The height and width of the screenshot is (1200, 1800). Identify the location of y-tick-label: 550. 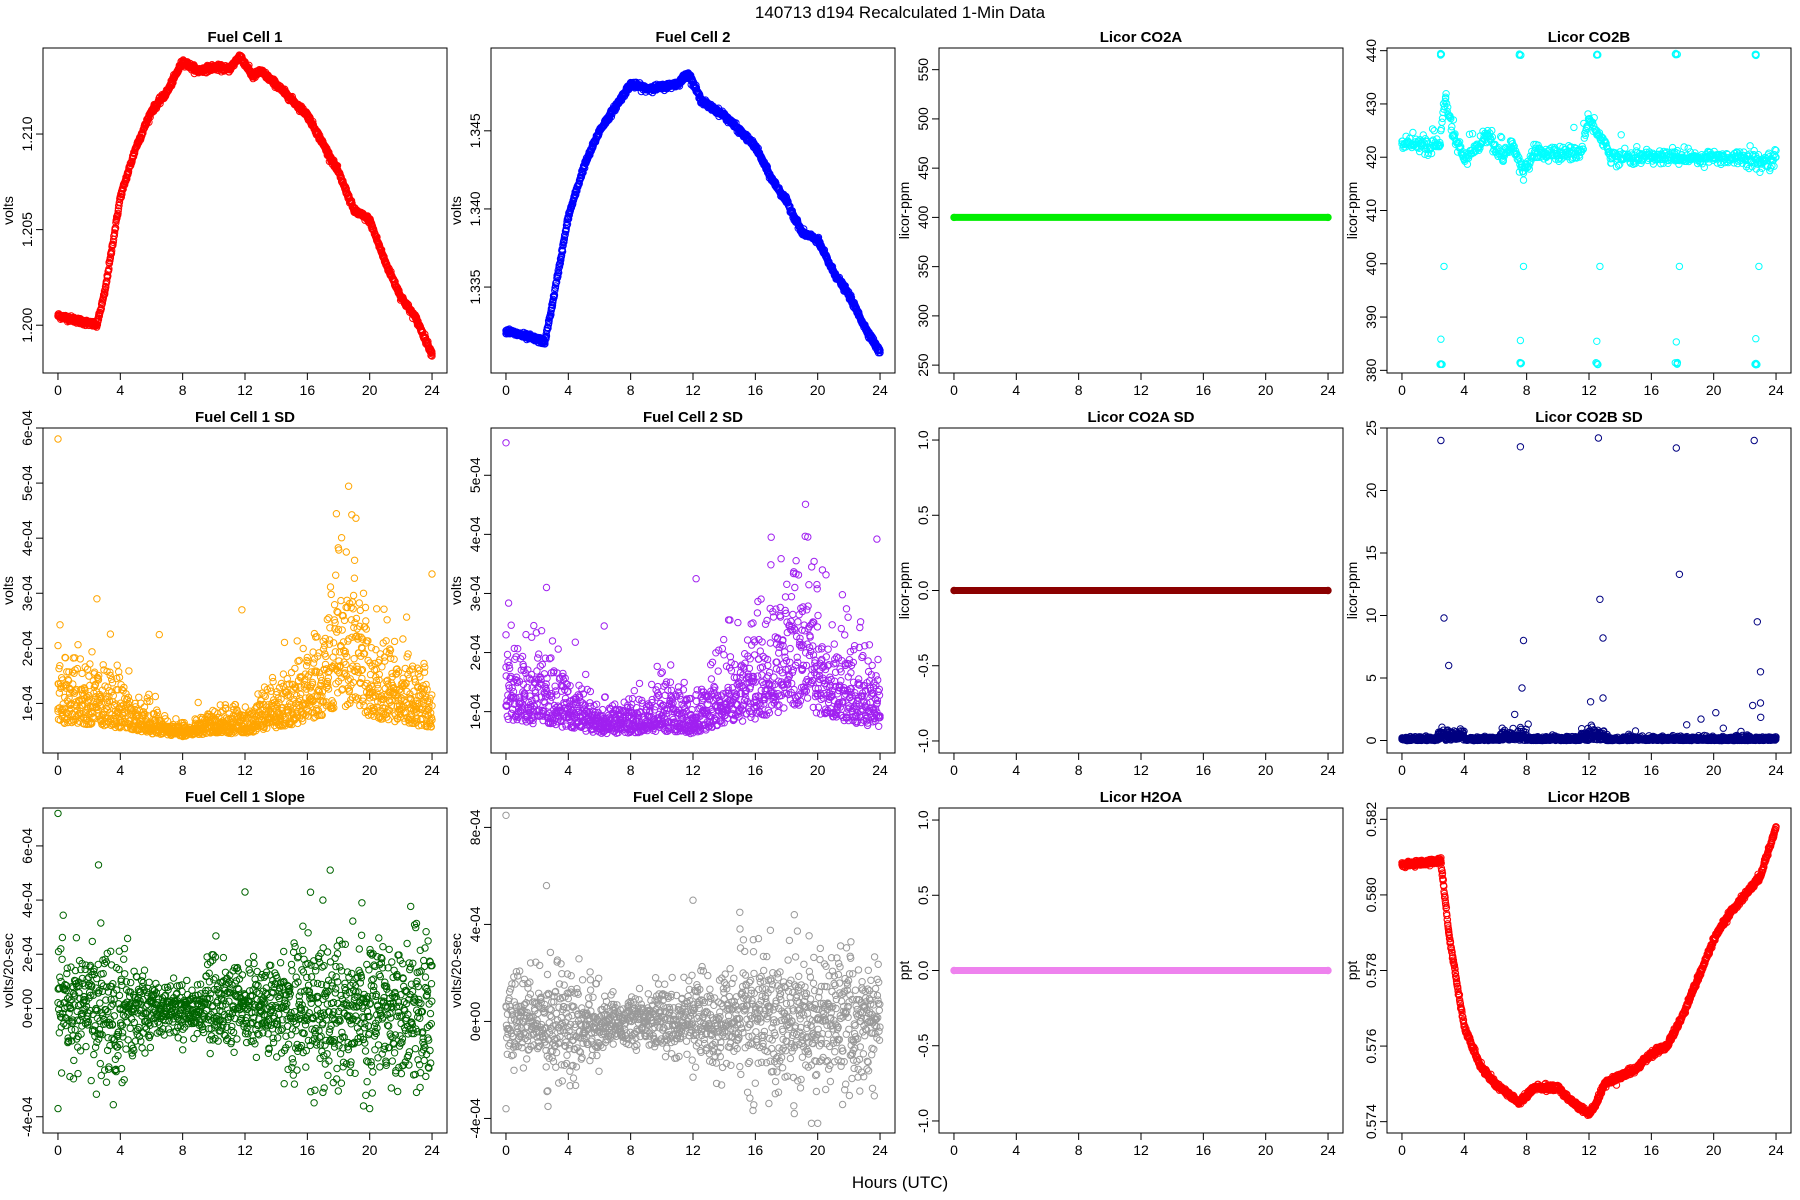
(923, 70).